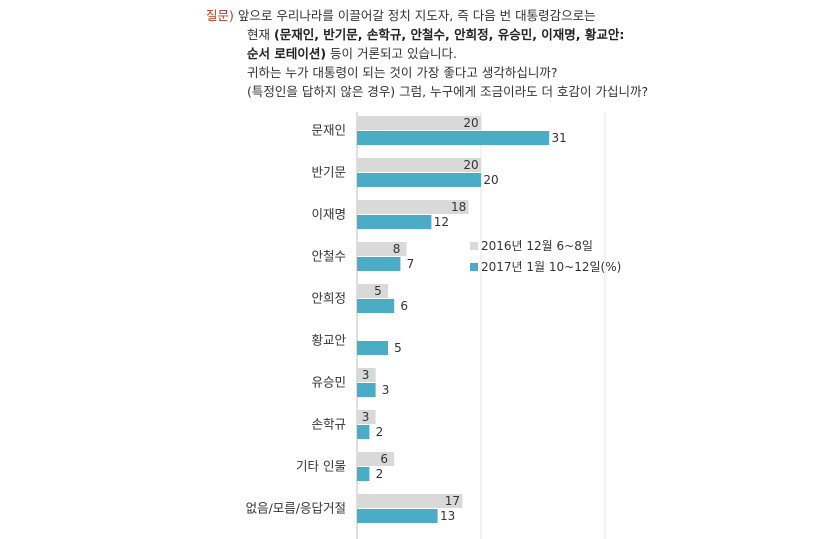  I want to click on question-text-2-bold: (문재인, 반기문, 손학규, 안철수, 안희정, 유승민, 이재명, 황교안:, so click(449, 34).